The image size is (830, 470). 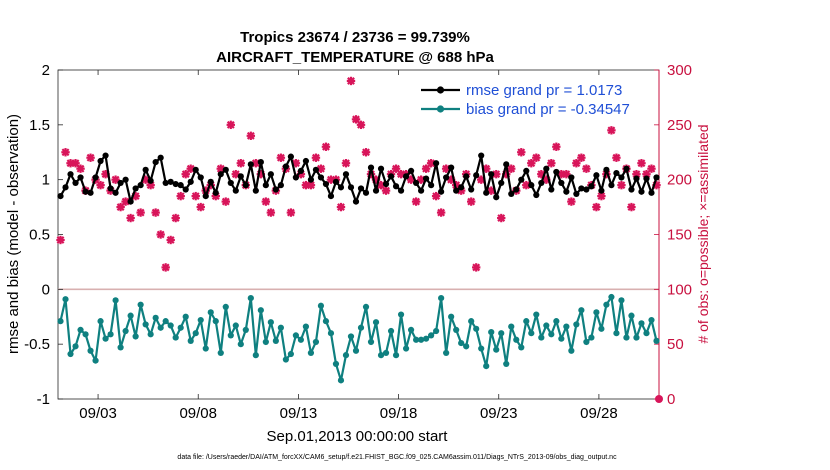 I want to click on y-left-tick-label: 1.5, so click(x=39, y=125).